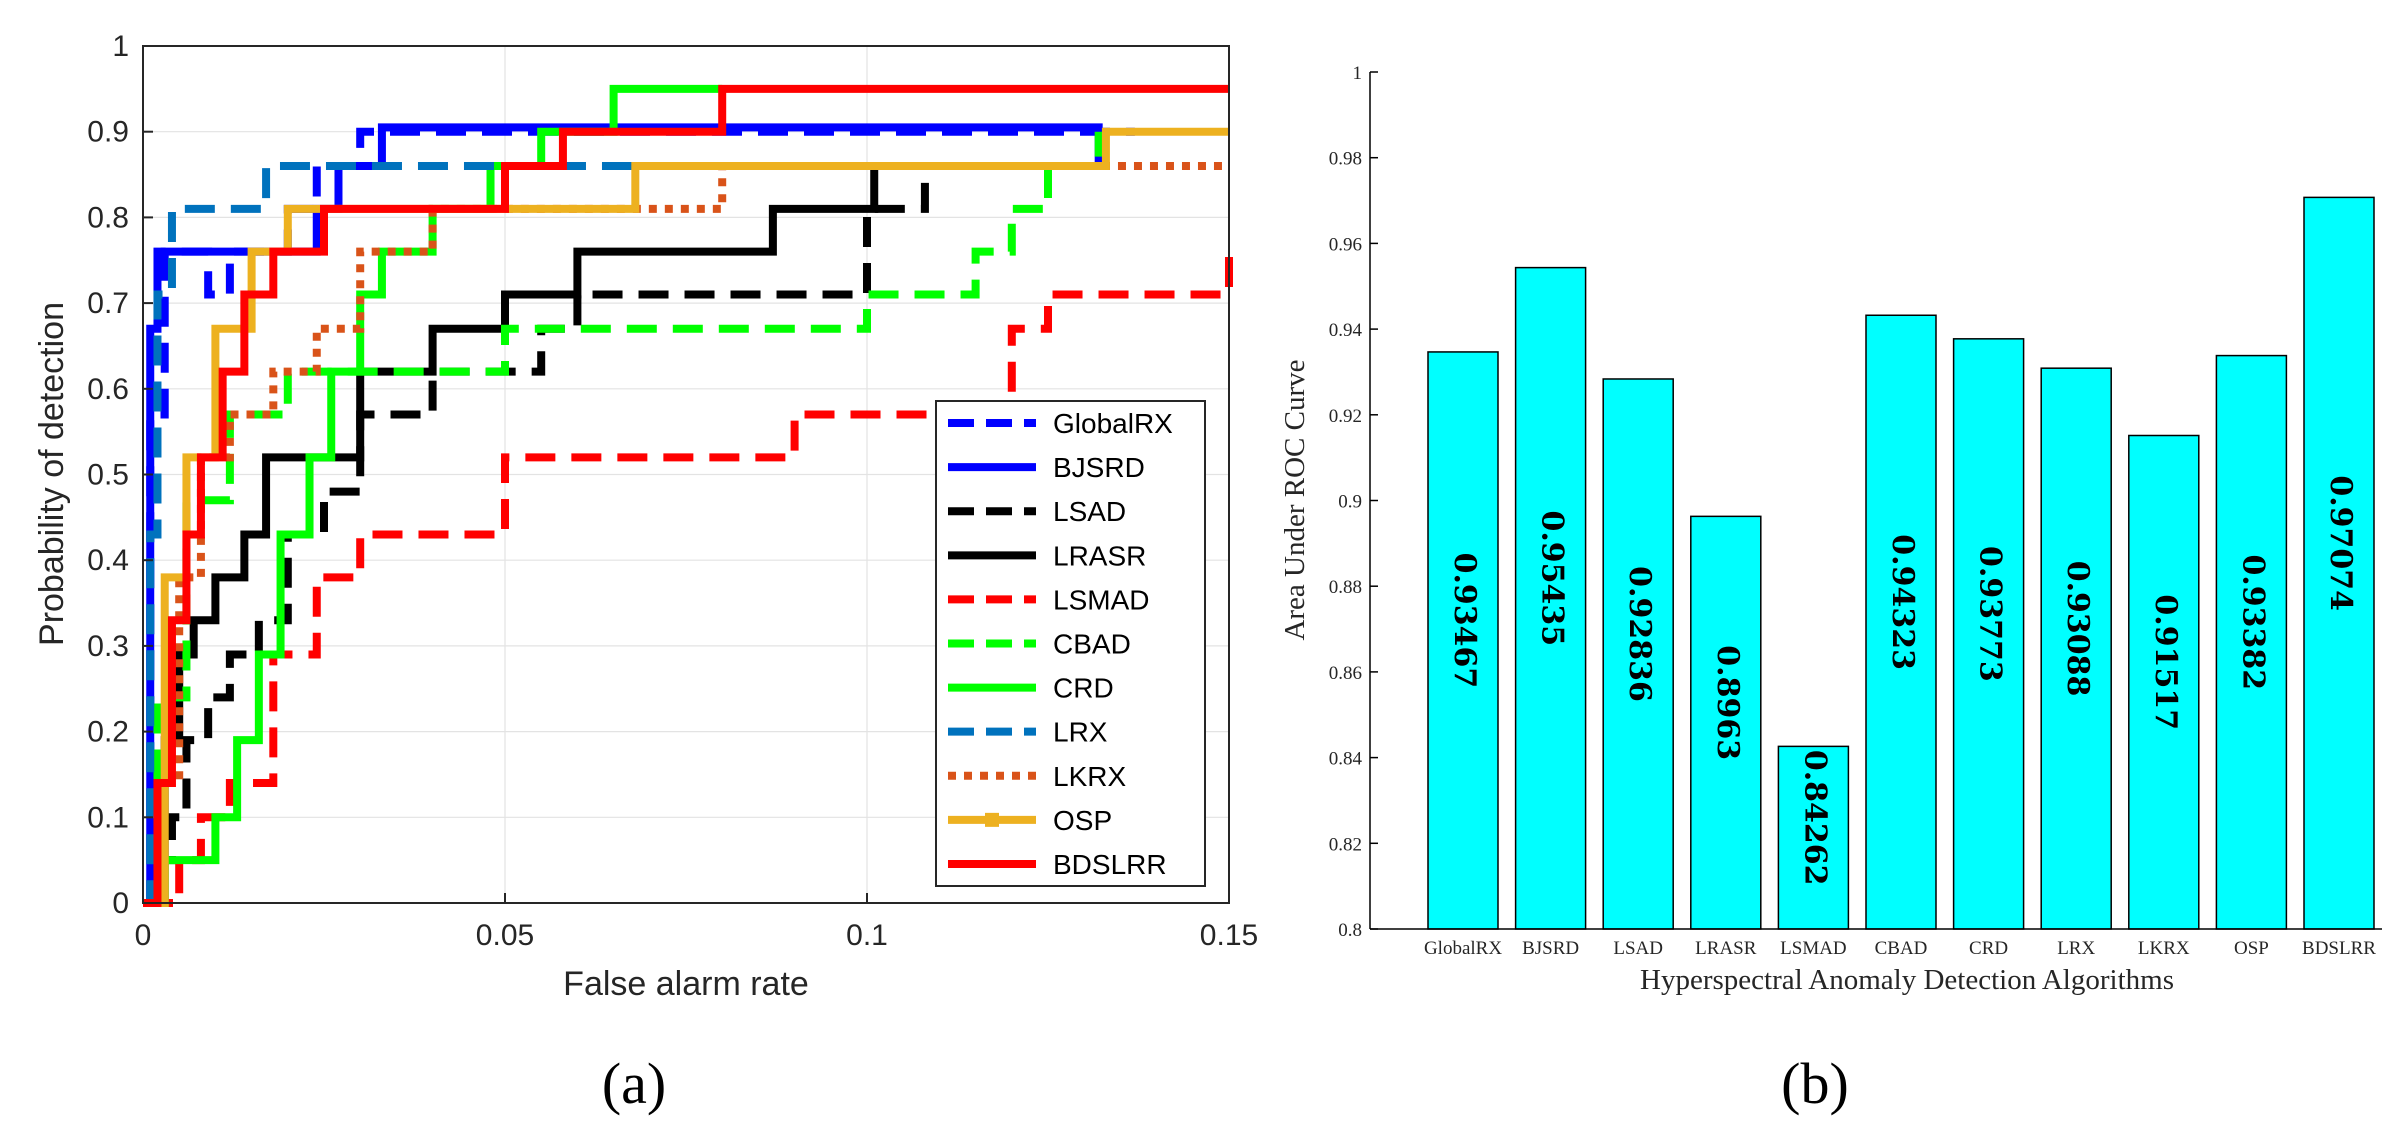 The width and height of the screenshot is (2408, 1132). Describe the element at coordinates (1089, 776) in the screenshot. I see `legend-label-lkrx: LKRX` at that location.